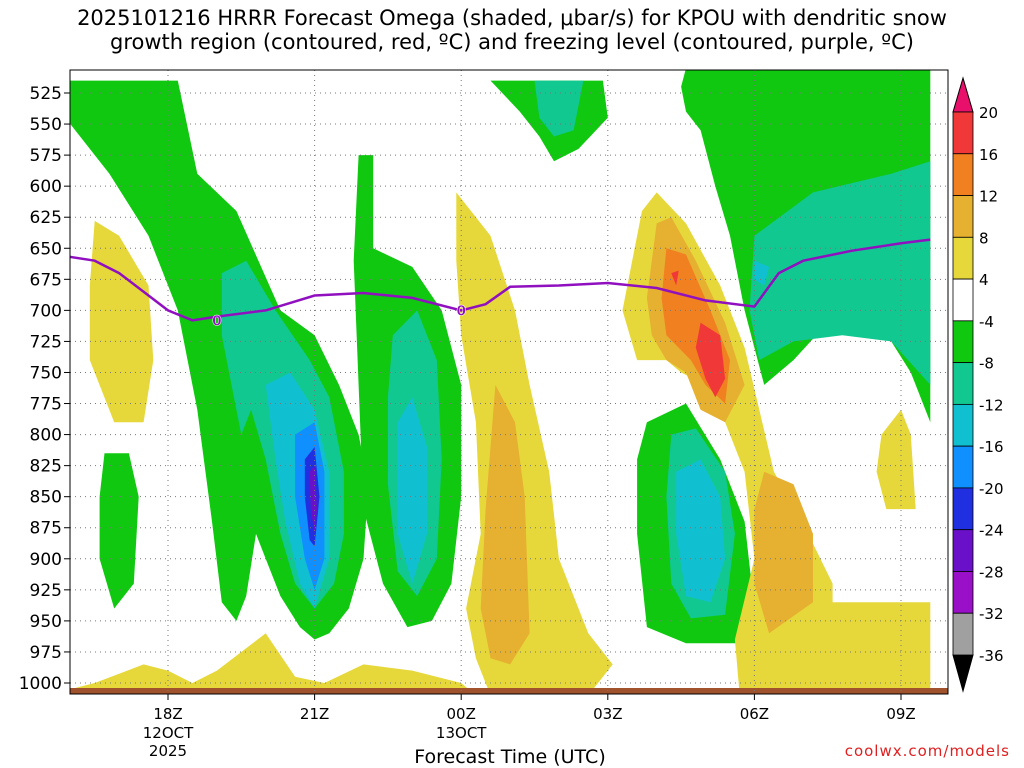  I want to click on y-tick-label: 950, so click(46, 622).